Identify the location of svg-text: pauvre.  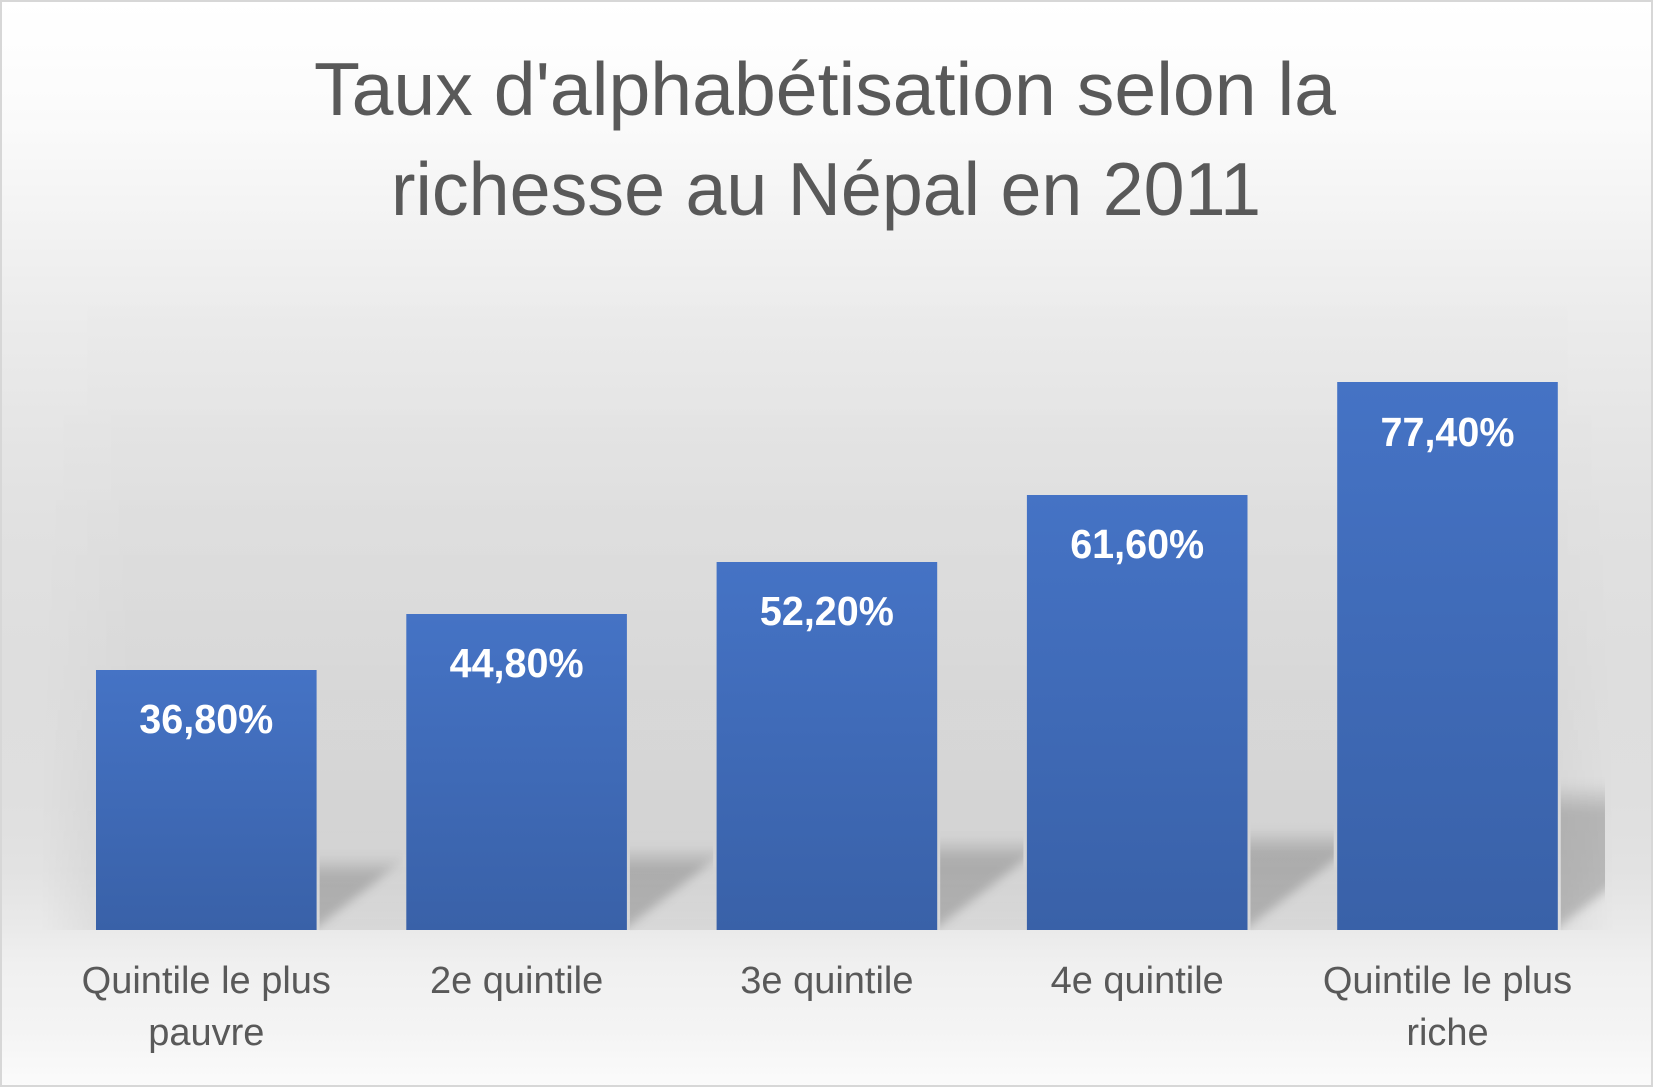
(206, 1033).